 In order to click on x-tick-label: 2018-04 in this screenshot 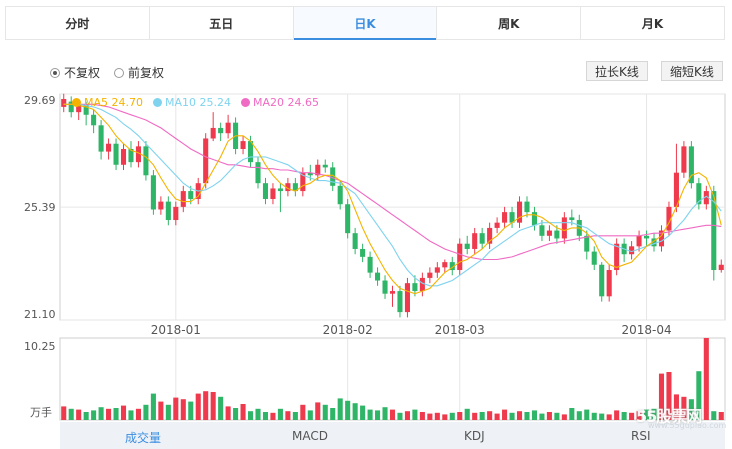, I will do `click(646, 330)`.